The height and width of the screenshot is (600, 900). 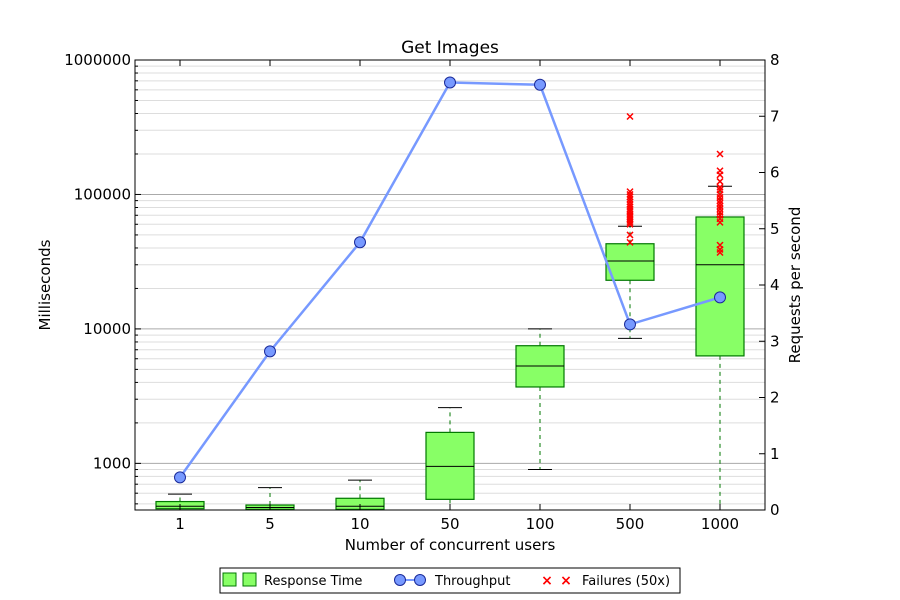 What do you see at coordinates (775, 60) in the screenshot?
I see `right-tick-label: 8` at bounding box center [775, 60].